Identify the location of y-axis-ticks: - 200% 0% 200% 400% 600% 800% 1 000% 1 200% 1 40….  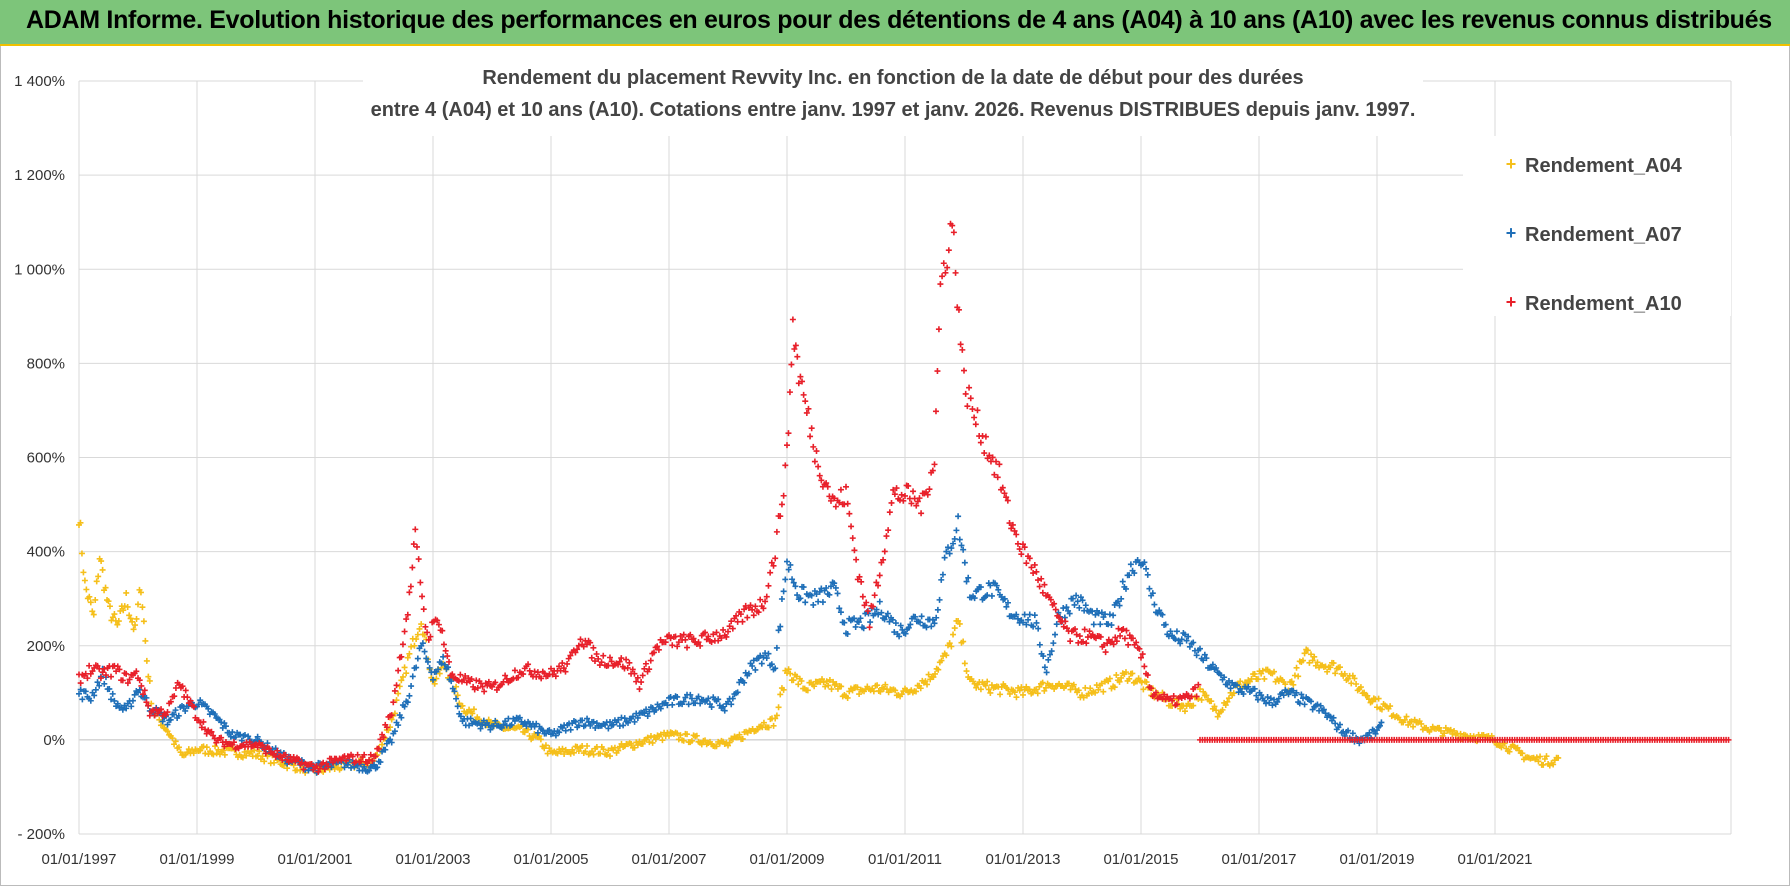
(39, 458).